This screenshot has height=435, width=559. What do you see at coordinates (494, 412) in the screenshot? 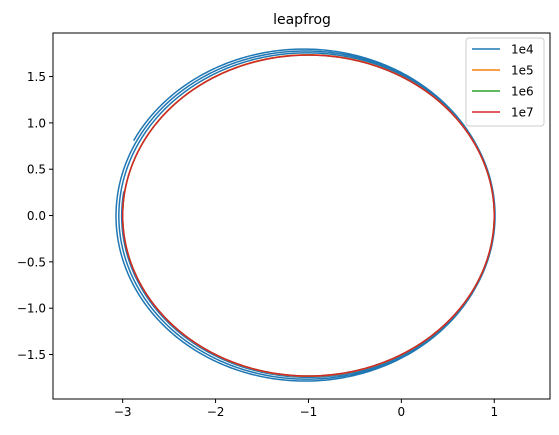
I see `x-tick-label: 1` at bounding box center [494, 412].